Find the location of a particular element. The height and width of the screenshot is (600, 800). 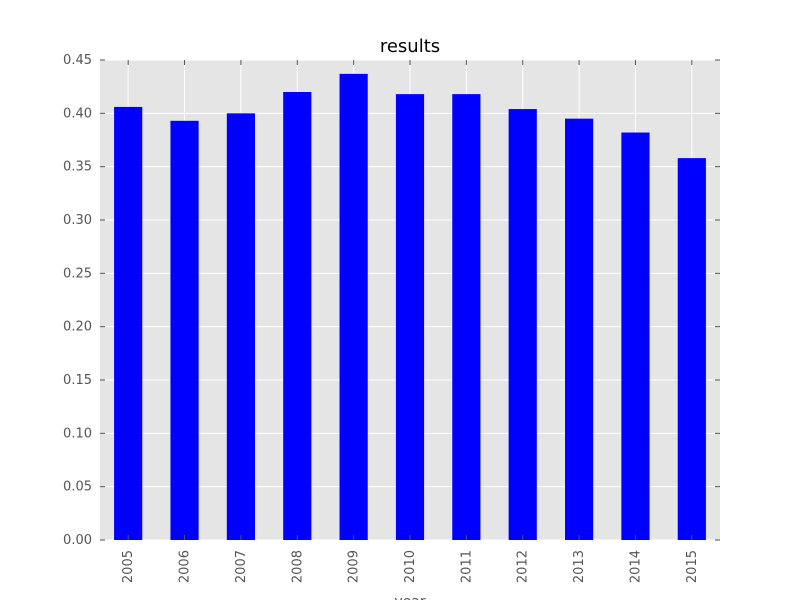

bar-2007 is located at coordinates (240, 326).